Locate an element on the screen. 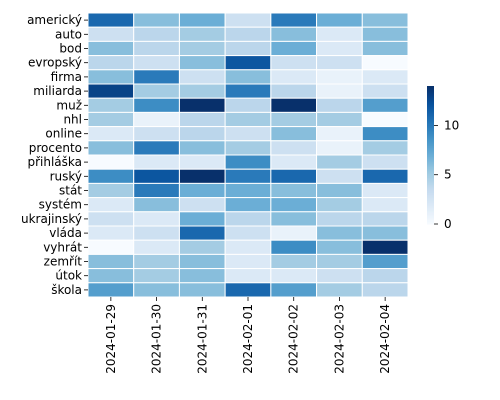 This screenshot has height=400, width=500. colorbar-tick-label: 10 is located at coordinates (451, 125).